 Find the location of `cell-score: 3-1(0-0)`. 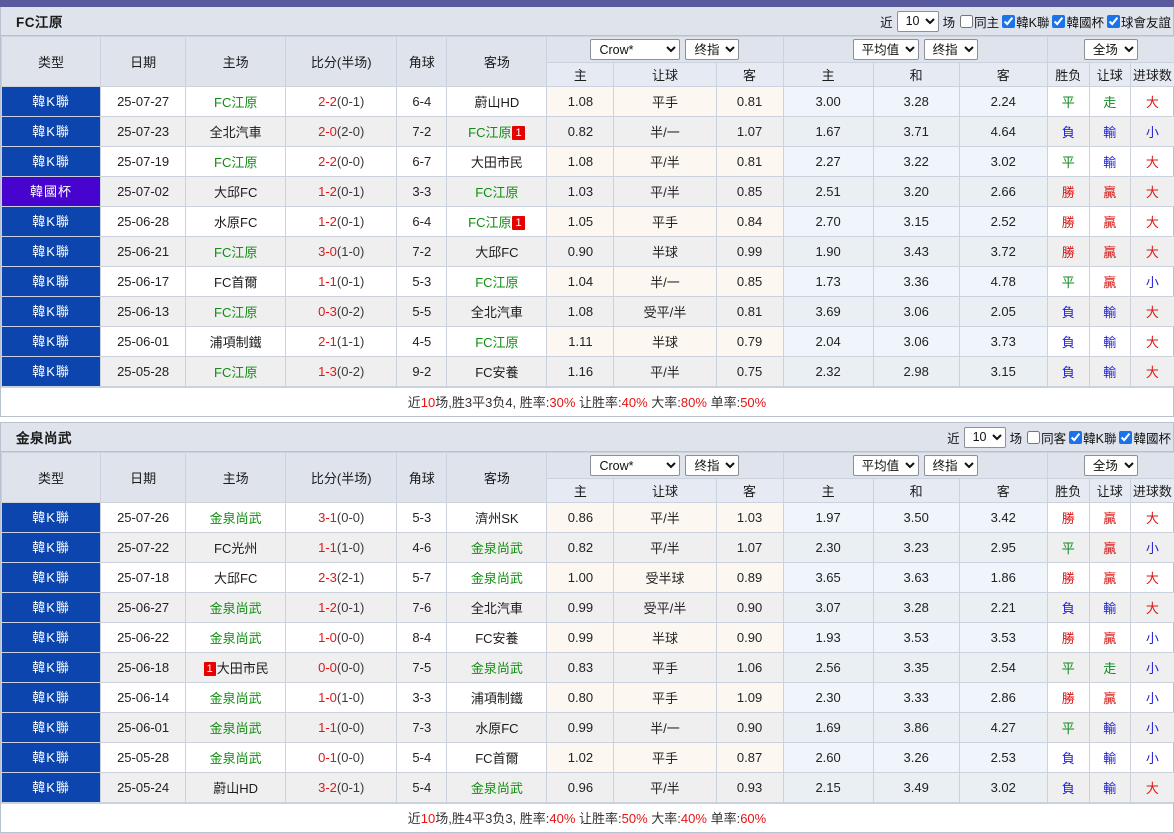

cell-score: 3-1(0-0) is located at coordinates (341, 518).